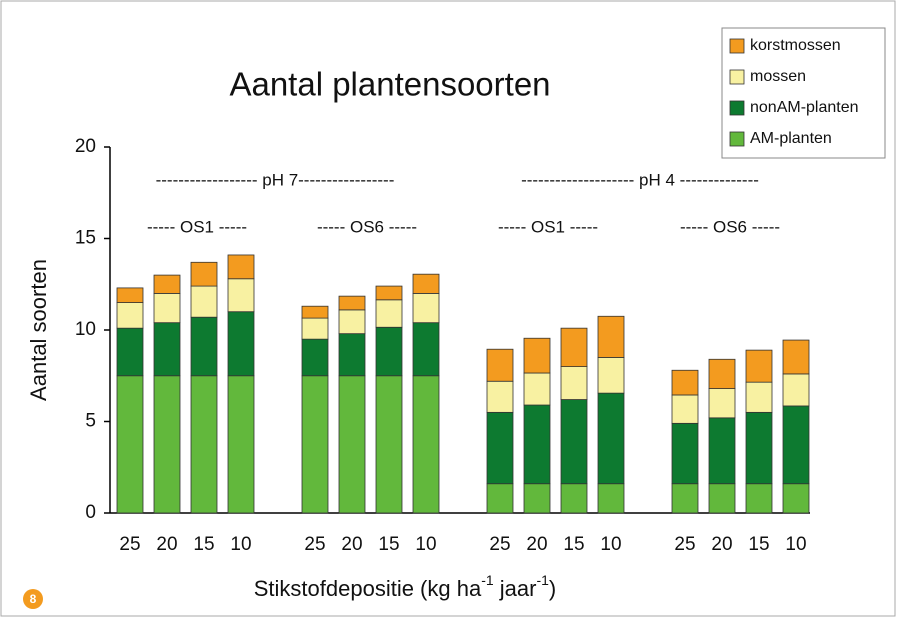  I want to click on x-axis-label: Stikstofdepositie (kg ha-1 jaar-1), so click(405, 586).